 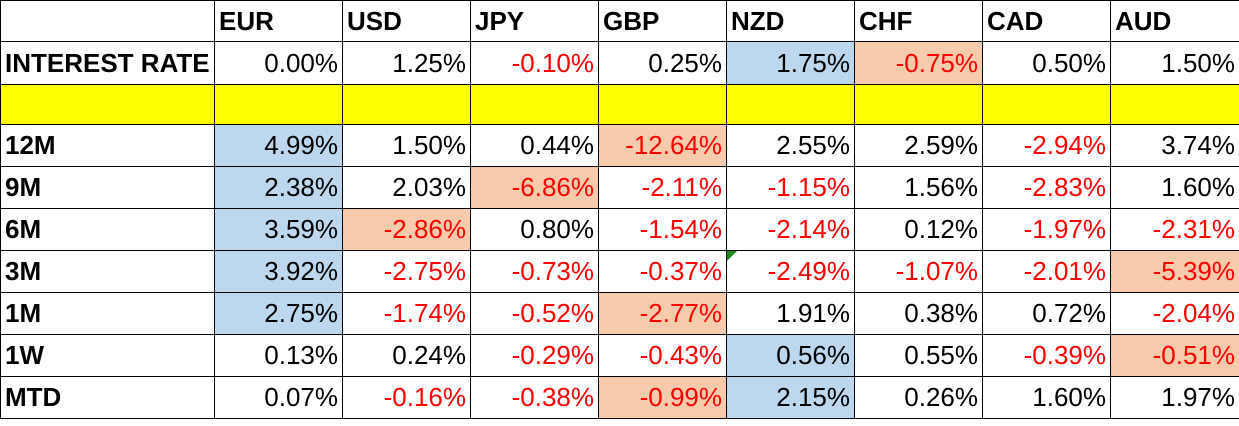 What do you see at coordinates (918, 397) in the screenshot?
I see `cell-mtd-chf: 0.26%` at bounding box center [918, 397].